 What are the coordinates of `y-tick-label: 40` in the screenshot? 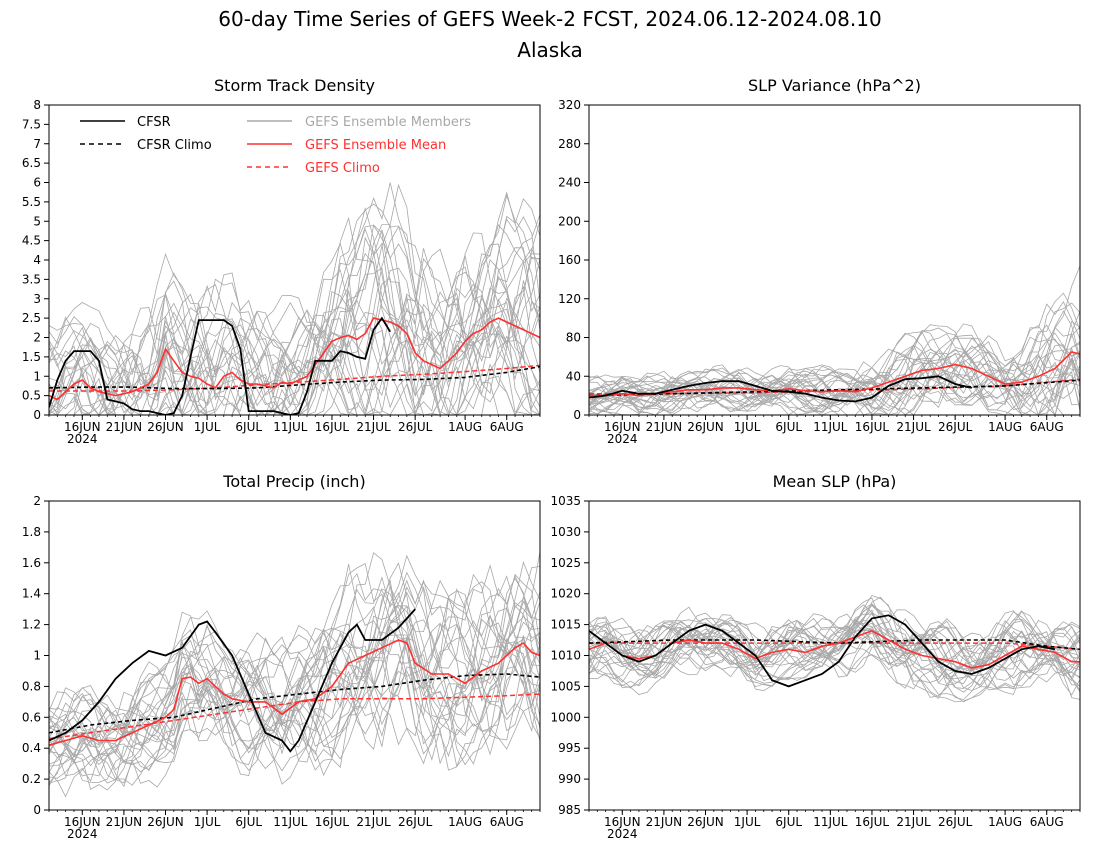 It's located at (573, 376).